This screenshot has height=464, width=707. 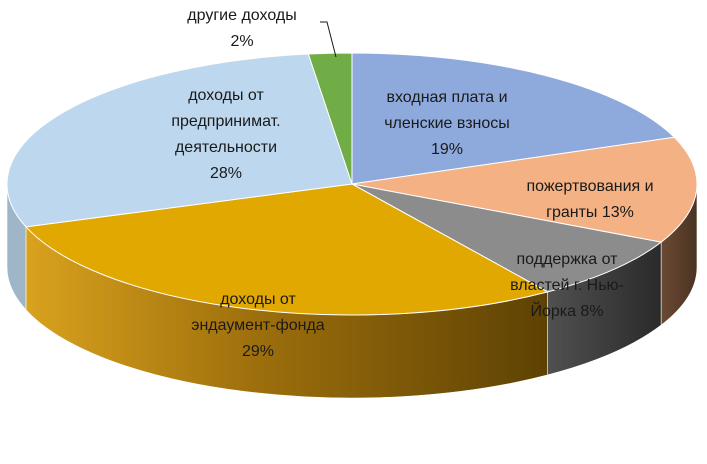 What do you see at coordinates (507, 238) in the screenshot?
I see `slice-city-support` at bounding box center [507, 238].